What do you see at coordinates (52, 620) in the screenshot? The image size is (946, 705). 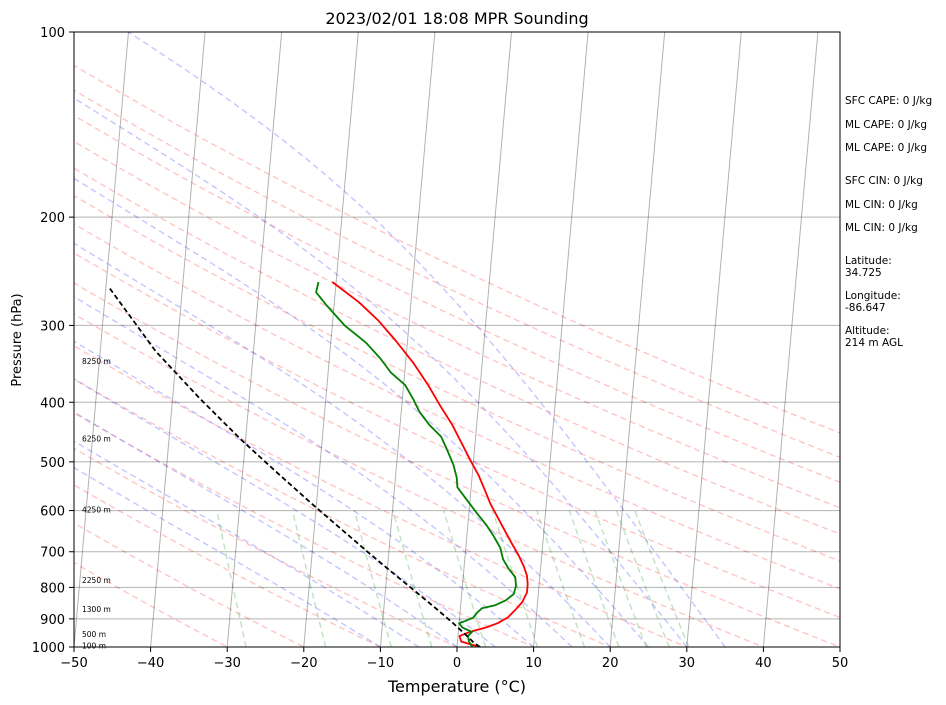 I see `y-tick-label: 900` at bounding box center [52, 620].